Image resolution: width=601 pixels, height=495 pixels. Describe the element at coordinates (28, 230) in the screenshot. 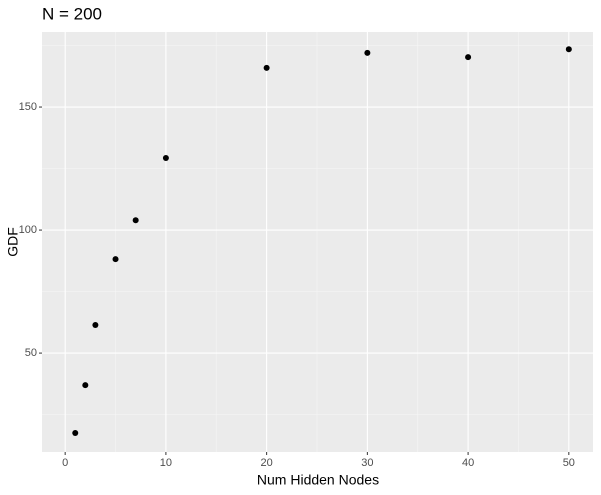

I see `y-tick-label: 100` at that location.